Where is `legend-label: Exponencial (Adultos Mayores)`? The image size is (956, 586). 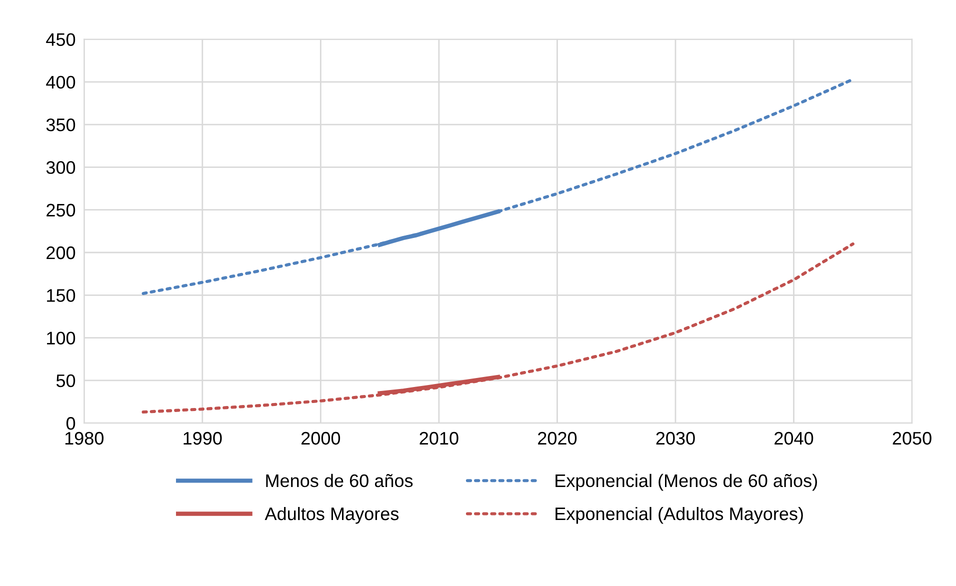
legend-label: Exponencial (Adultos Mayores) is located at coordinates (679, 515).